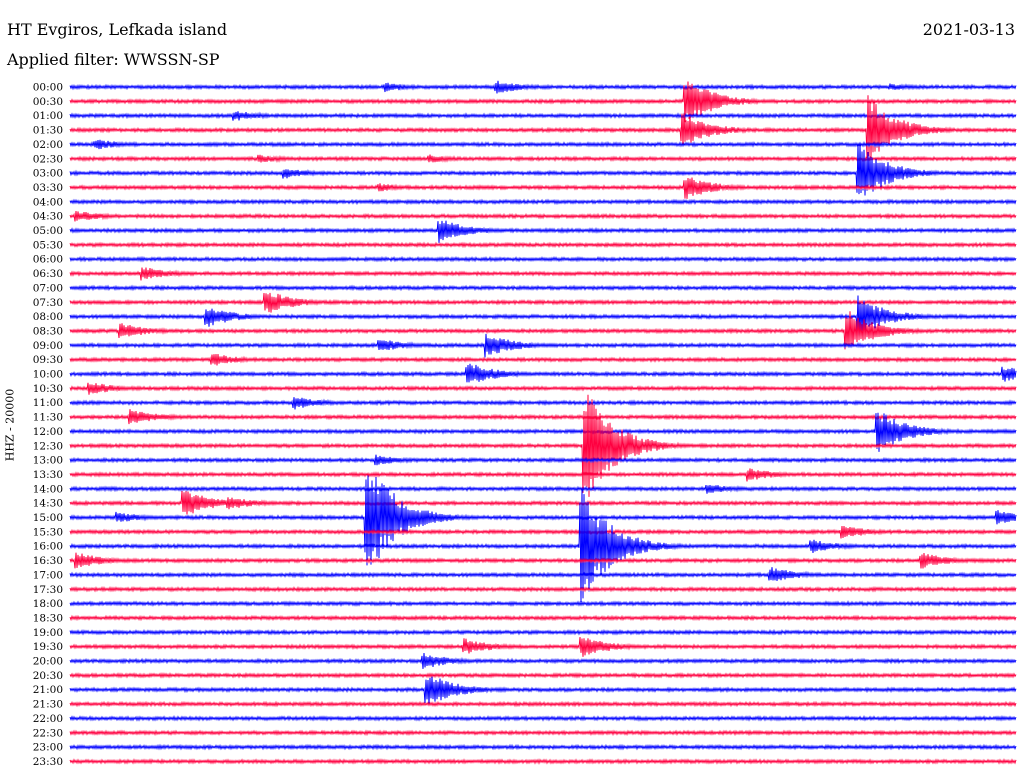 The image size is (1024, 780). What do you see at coordinates (48, 475) in the screenshot?
I see `row-time-label: 13:30` at bounding box center [48, 475].